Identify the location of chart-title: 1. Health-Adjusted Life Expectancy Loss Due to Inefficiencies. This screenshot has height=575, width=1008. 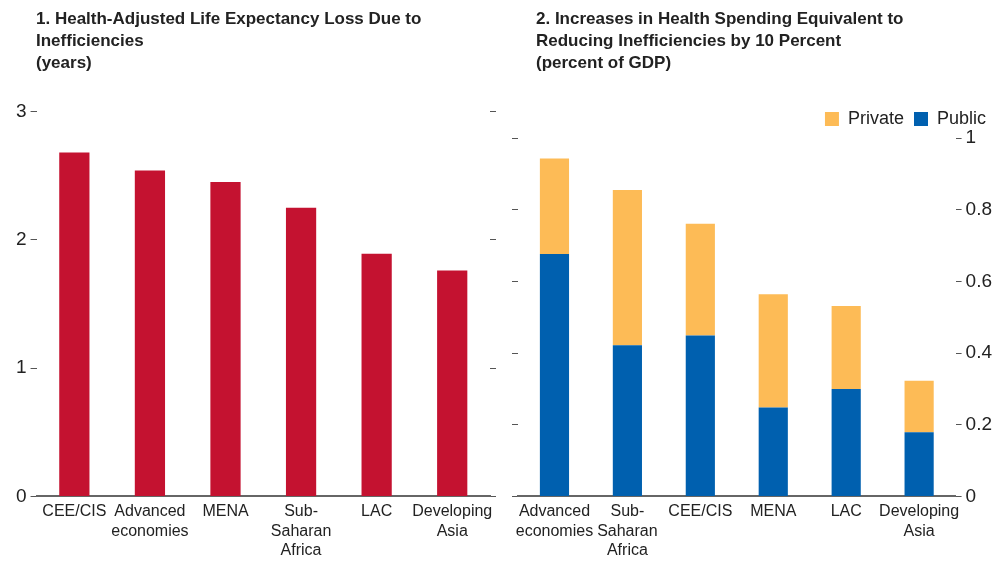
(229, 30).